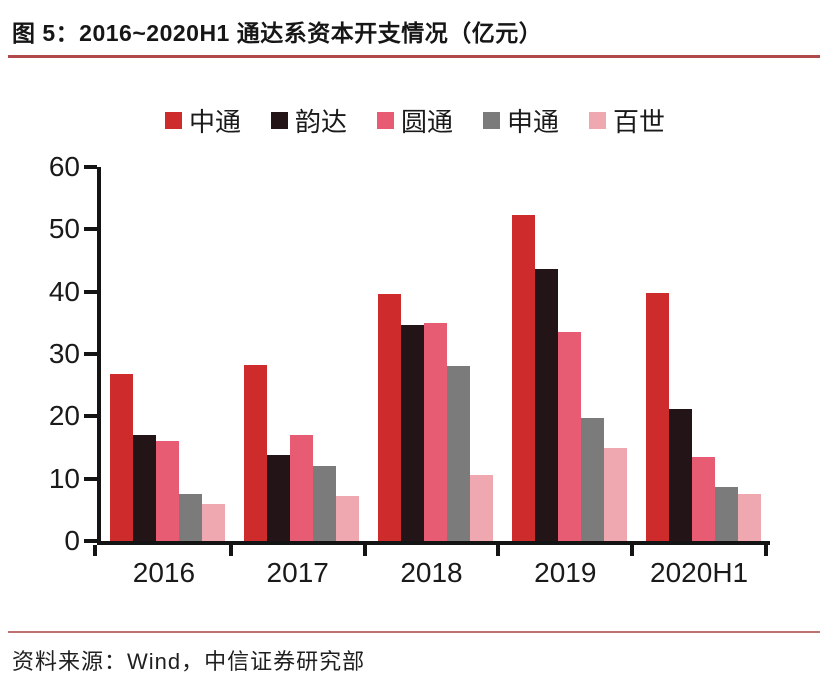 The image size is (830, 690). What do you see at coordinates (426, 122) in the screenshot?
I see `legend-label: 圆通` at bounding box center [426, 122].